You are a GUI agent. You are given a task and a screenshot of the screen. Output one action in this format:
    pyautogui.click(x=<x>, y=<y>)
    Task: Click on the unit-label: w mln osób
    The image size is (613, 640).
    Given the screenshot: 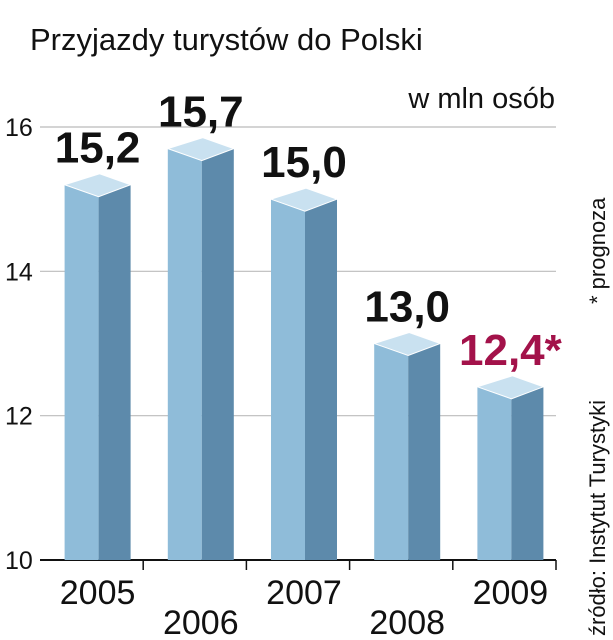 What is the action you would take?
    pyautogui.click(x=481, y=99)
    